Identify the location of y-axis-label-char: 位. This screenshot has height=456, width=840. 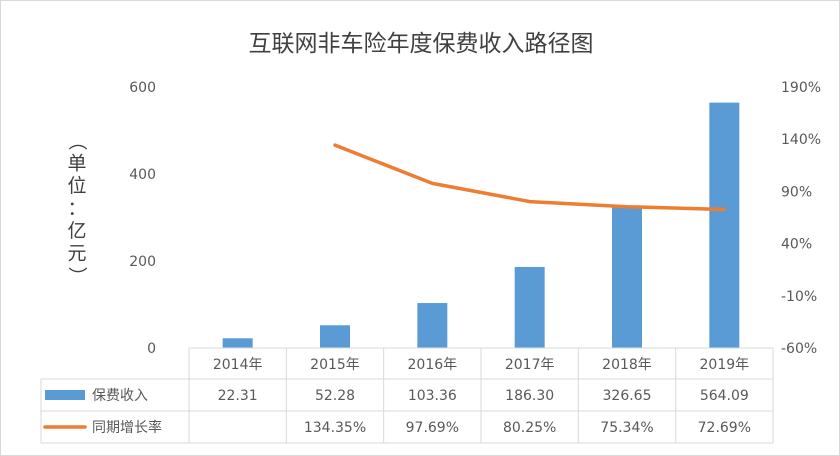
(76, 186).